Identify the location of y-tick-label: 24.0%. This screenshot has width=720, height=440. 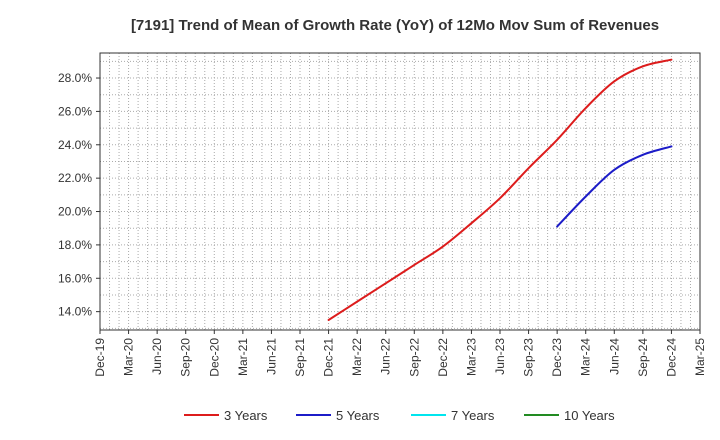
(75, 145).